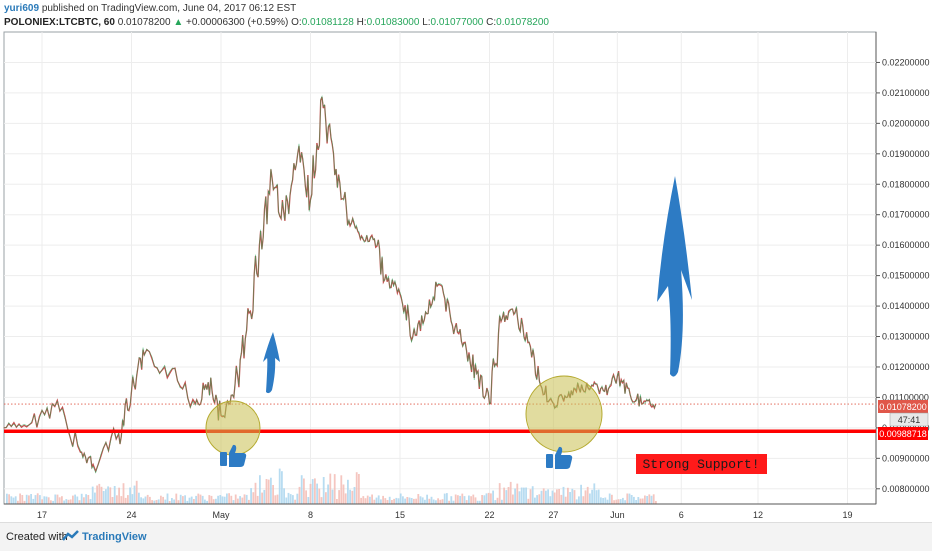 Image resolution: width=932 pixels, height=551 pixels. I want to click on symbol-label: POLONIEX:LTCBTC, 60, so click(59, 22).